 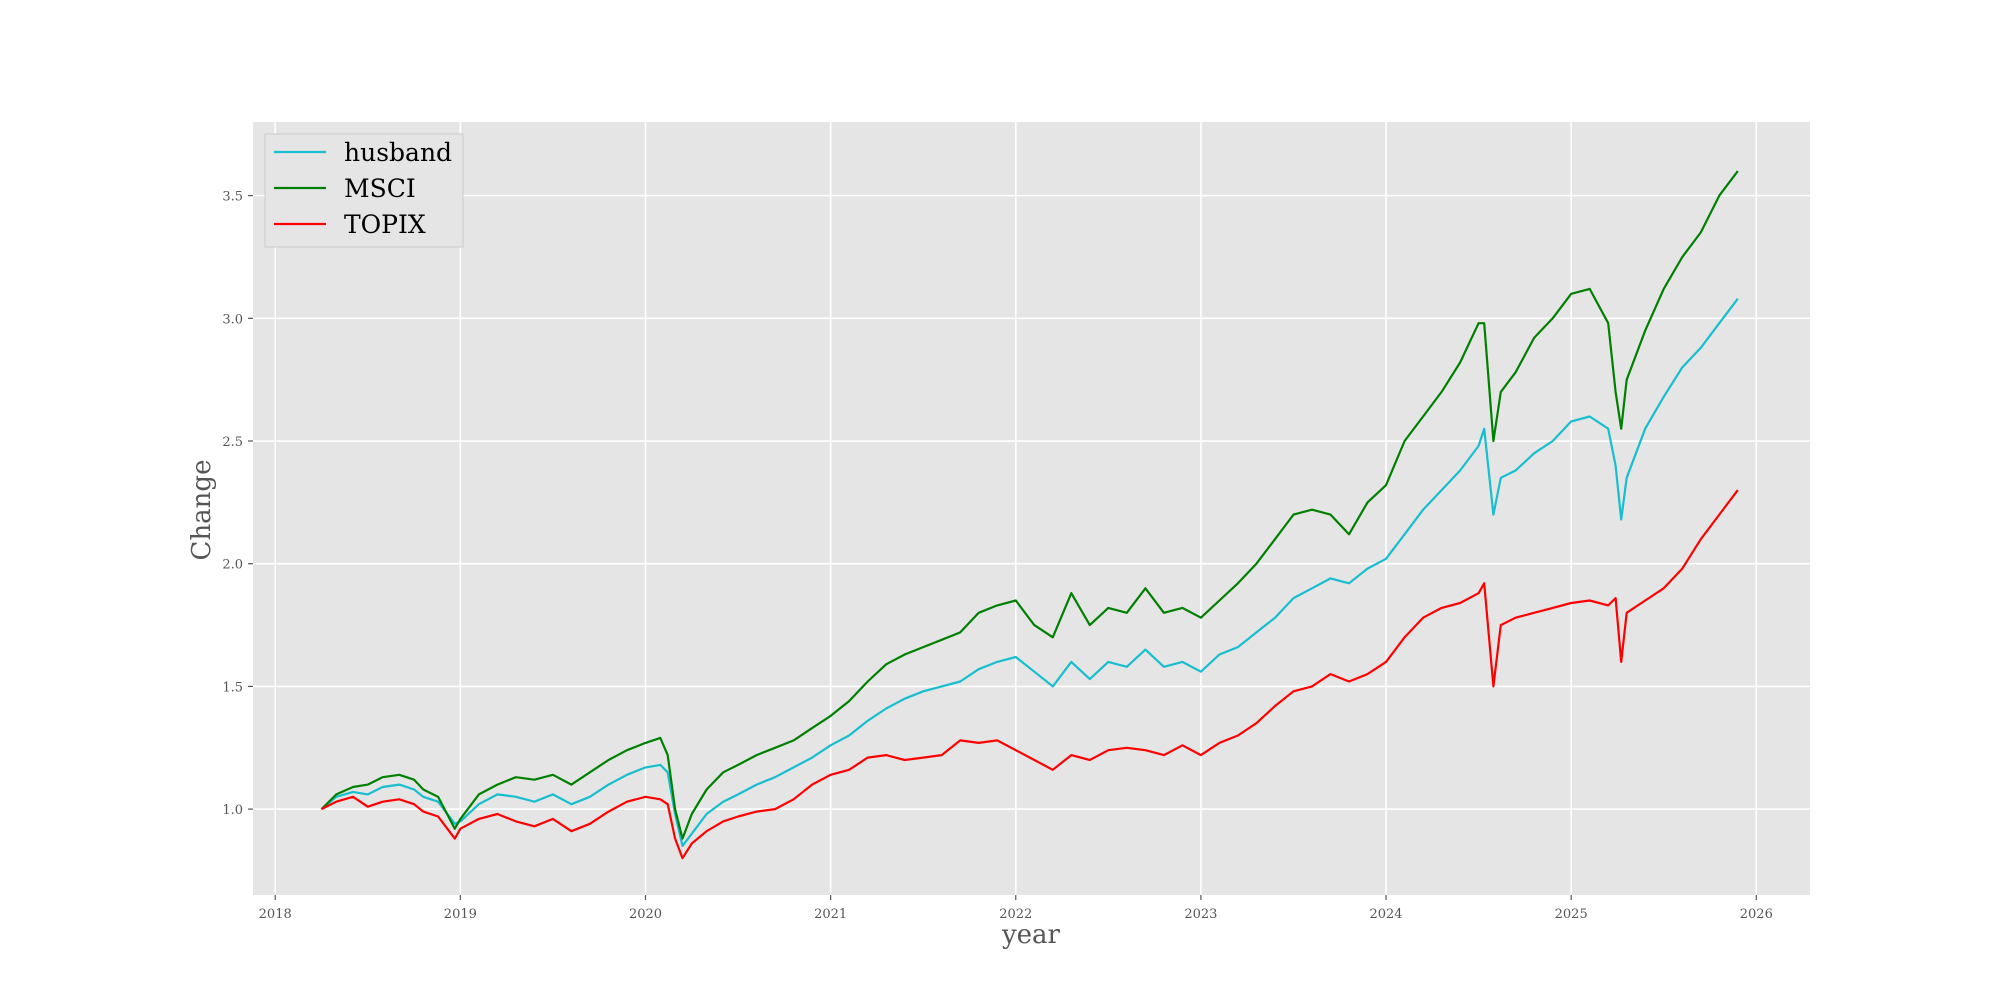 What do you see at coordinates (232, 565) in the screenshot?
I see `y-tick-label: 2.0` at bounding box center [232, 565].